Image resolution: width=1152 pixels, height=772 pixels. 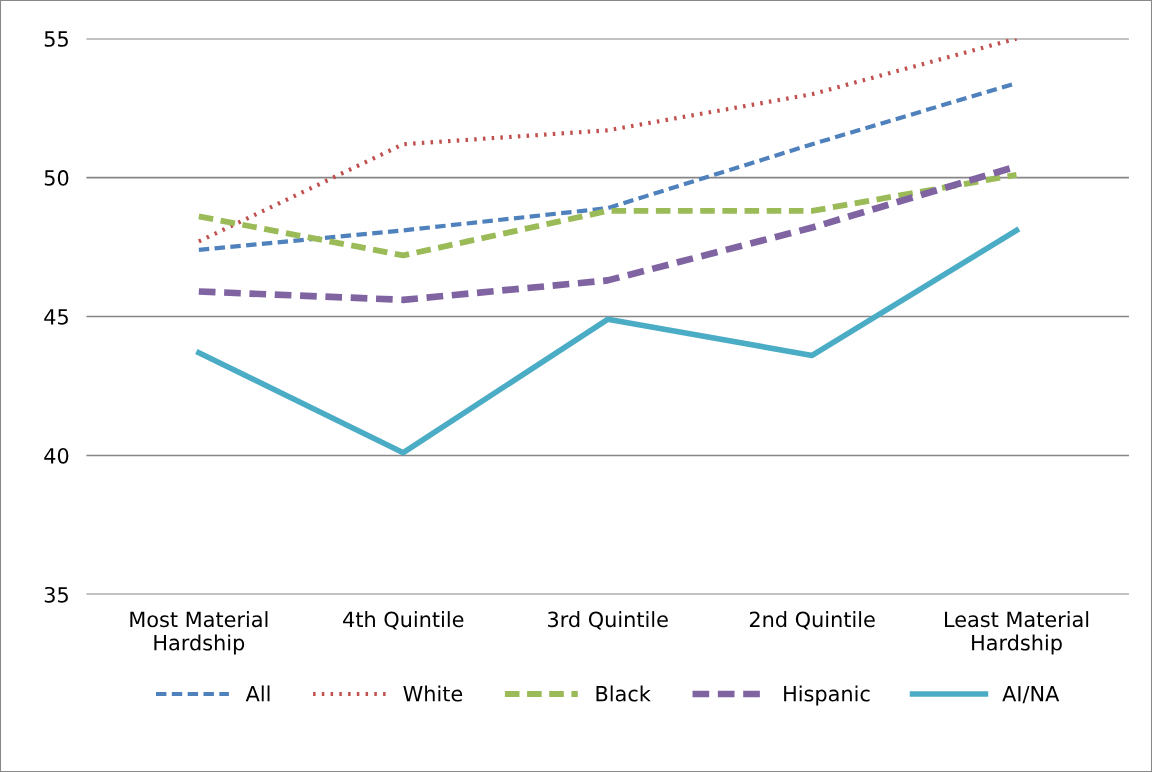 I want to click on y-tick-label: 35, so click(x=56, y=594).